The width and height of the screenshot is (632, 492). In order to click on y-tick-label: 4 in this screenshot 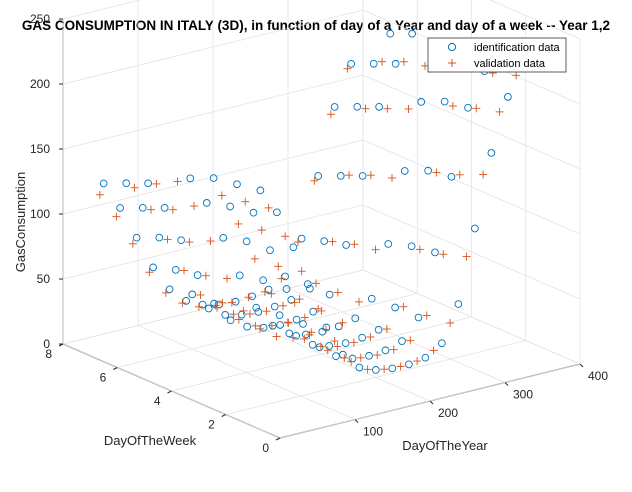, I will do `click(157, 401)`.